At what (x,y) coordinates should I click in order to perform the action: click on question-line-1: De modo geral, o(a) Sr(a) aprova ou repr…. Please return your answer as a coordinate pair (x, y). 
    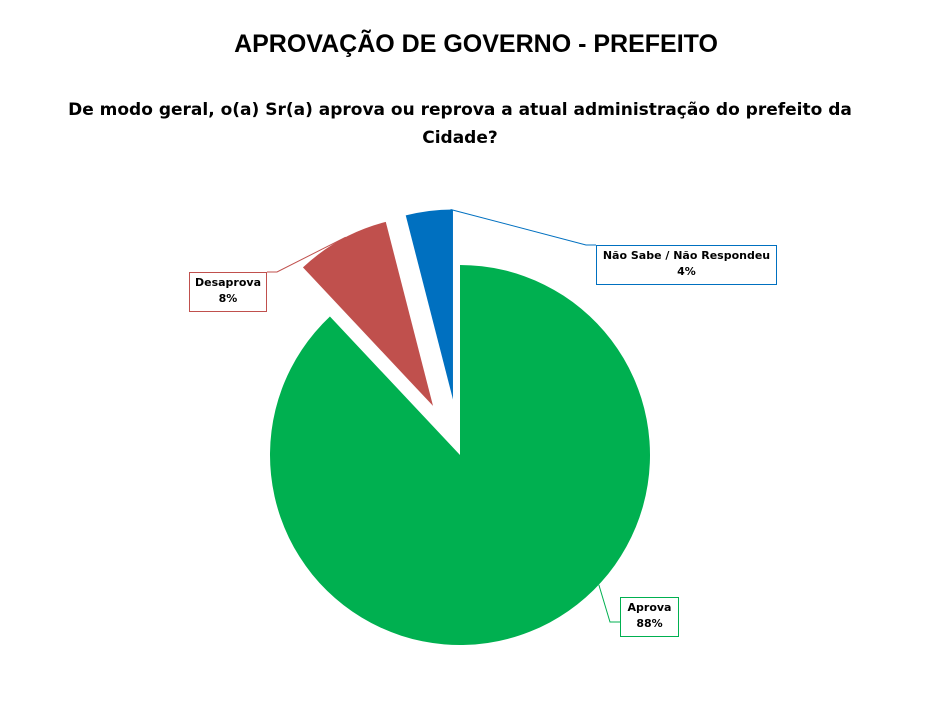
    Looking at the image, I should click on (460, 110).